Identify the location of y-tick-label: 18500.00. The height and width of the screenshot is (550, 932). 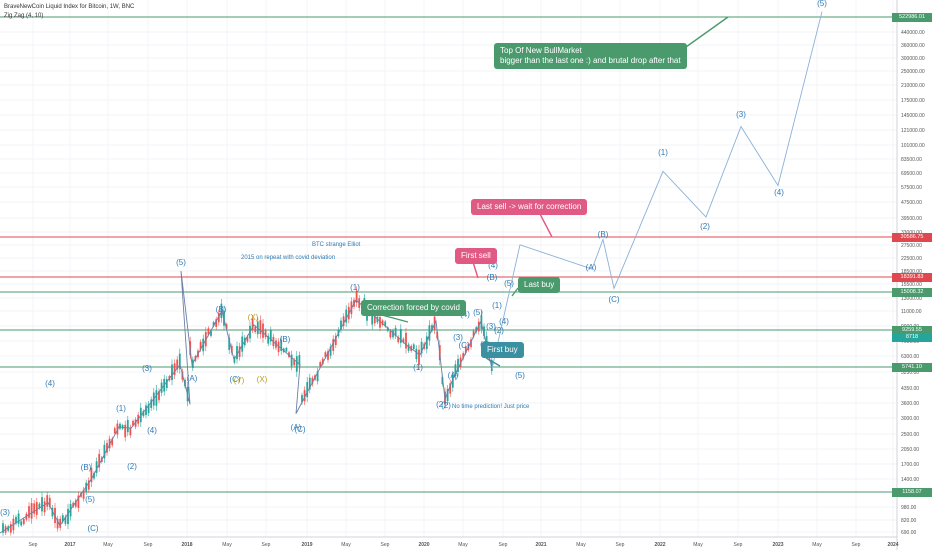
(911, 272).